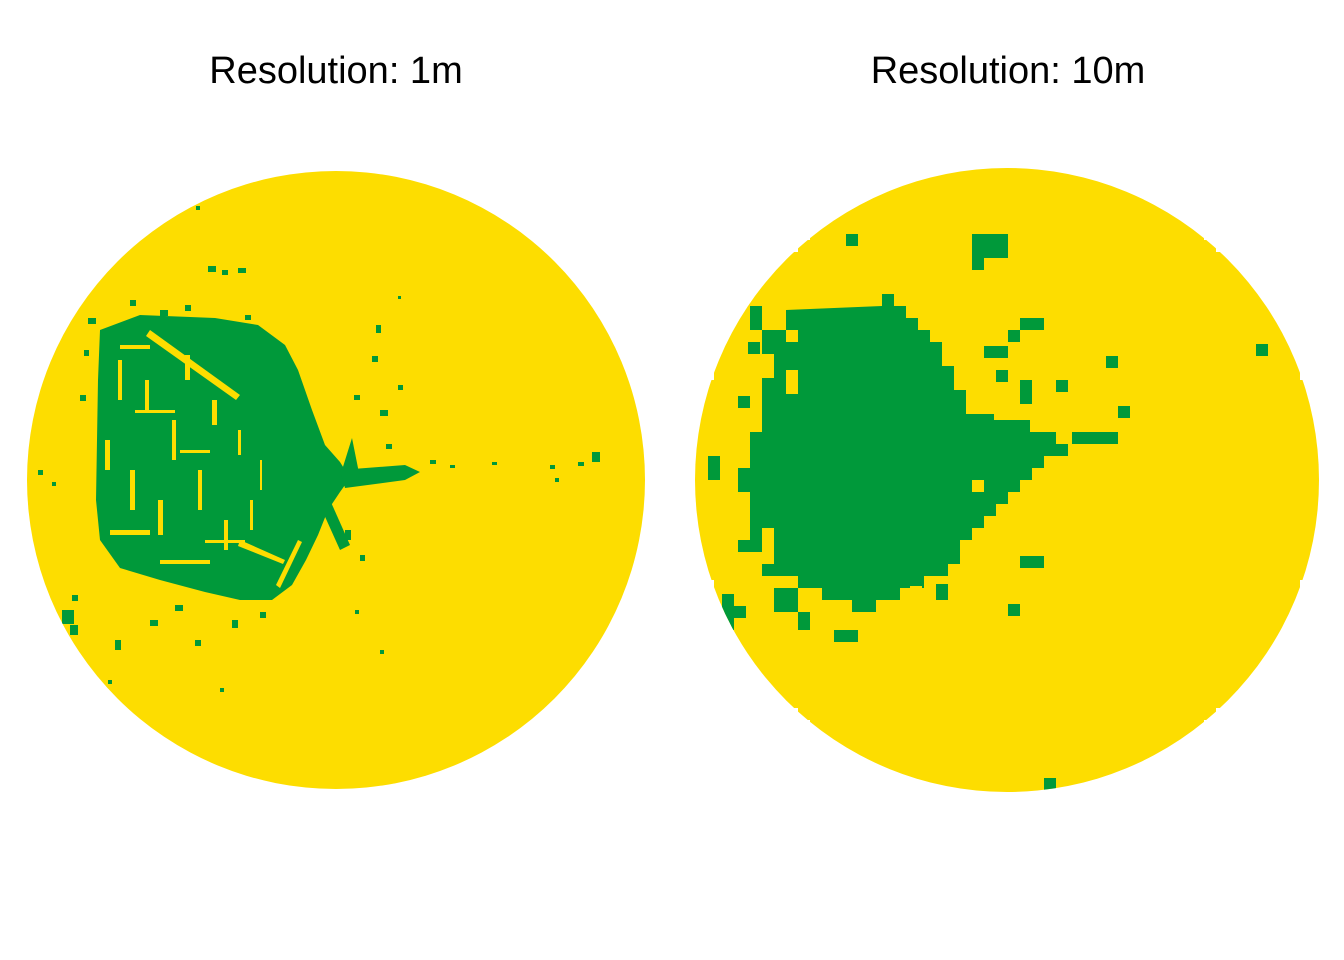 This screenshot has width=1344, height=960. Describe the element at coordinates (1008, 71) in the screenshot. I see `panel-title-10m: Resolution: 10m` at that location.